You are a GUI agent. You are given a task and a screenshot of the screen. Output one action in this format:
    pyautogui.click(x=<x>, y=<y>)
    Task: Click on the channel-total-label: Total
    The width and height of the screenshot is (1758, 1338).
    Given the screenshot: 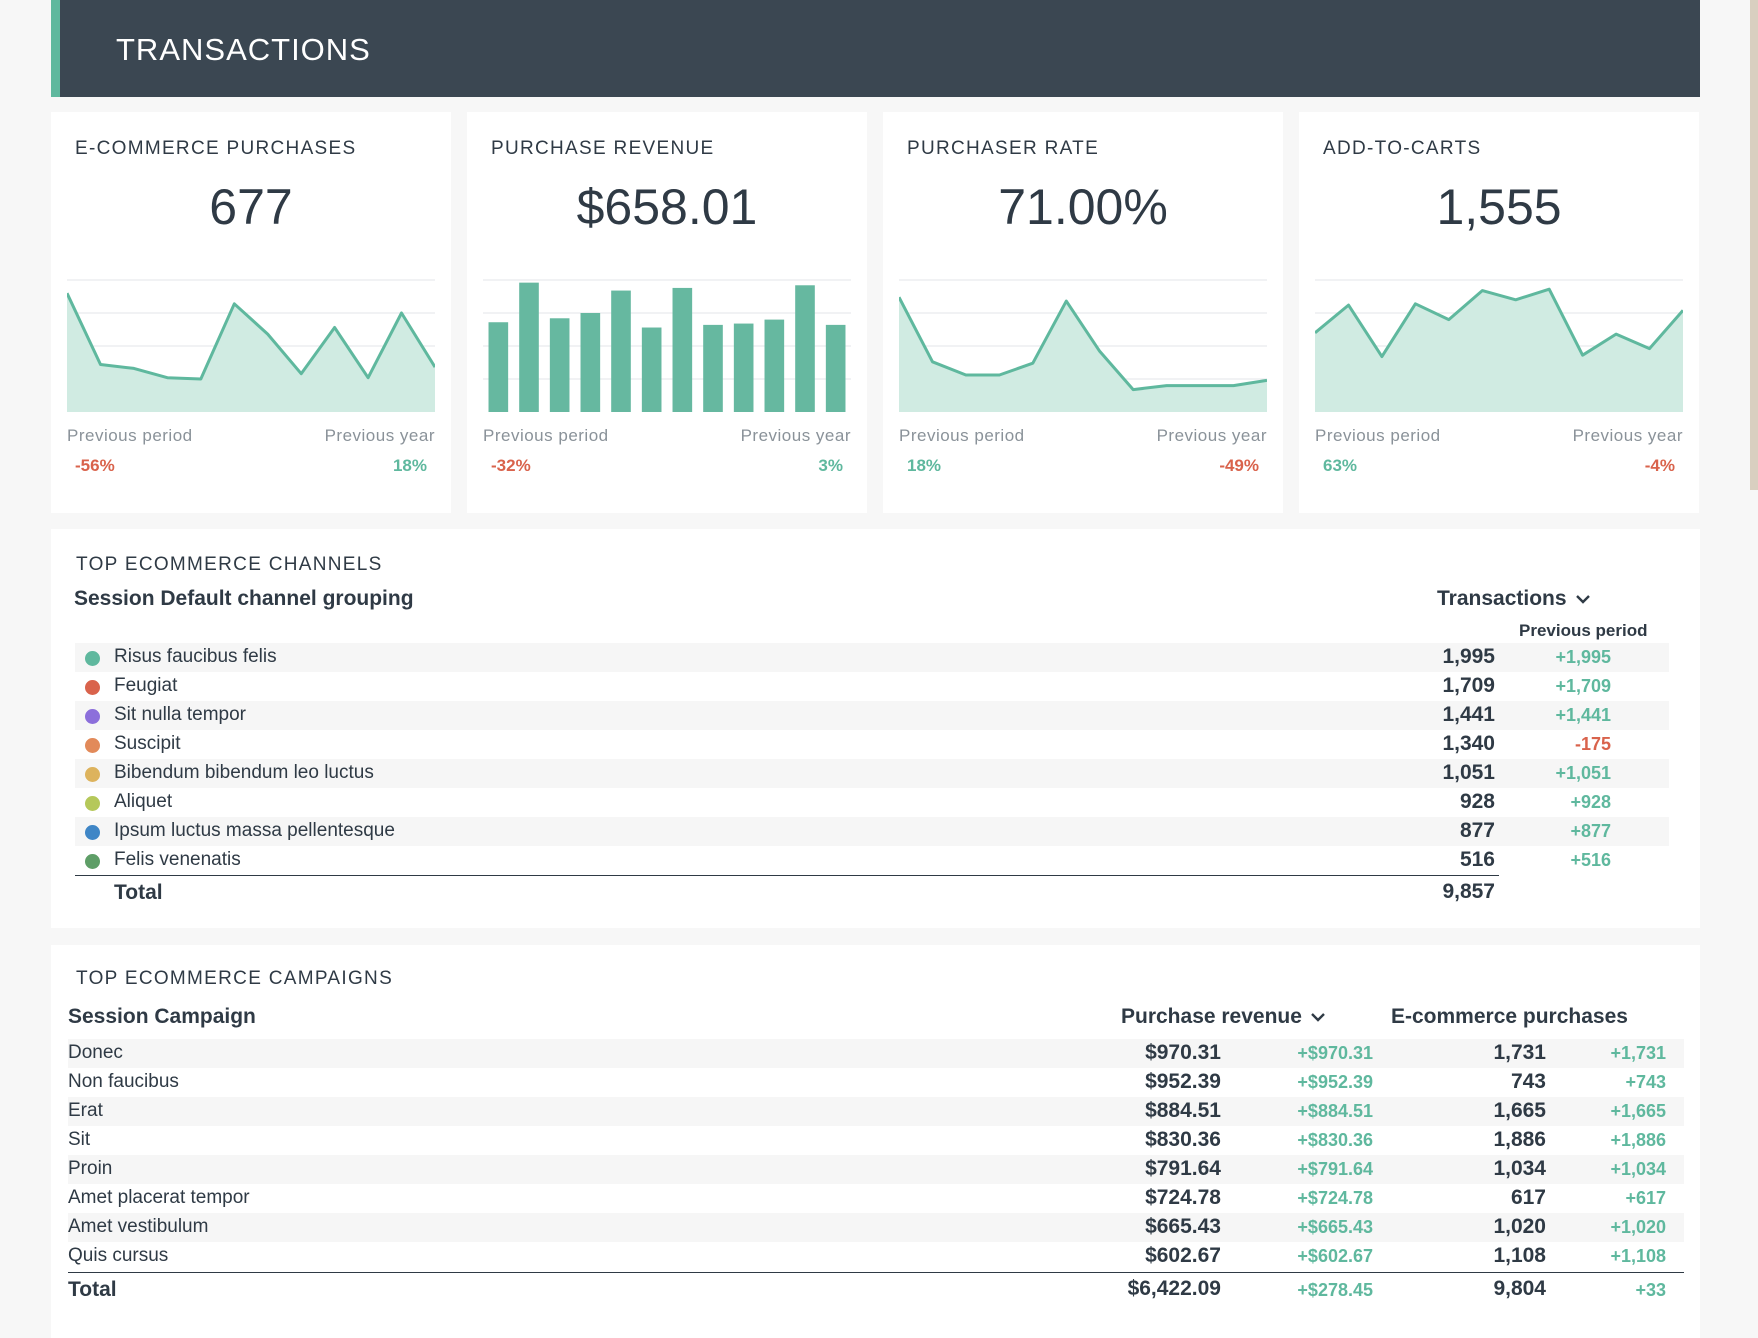 What is the action you would take?
    pyautogui.click(x=138, y=892)
    